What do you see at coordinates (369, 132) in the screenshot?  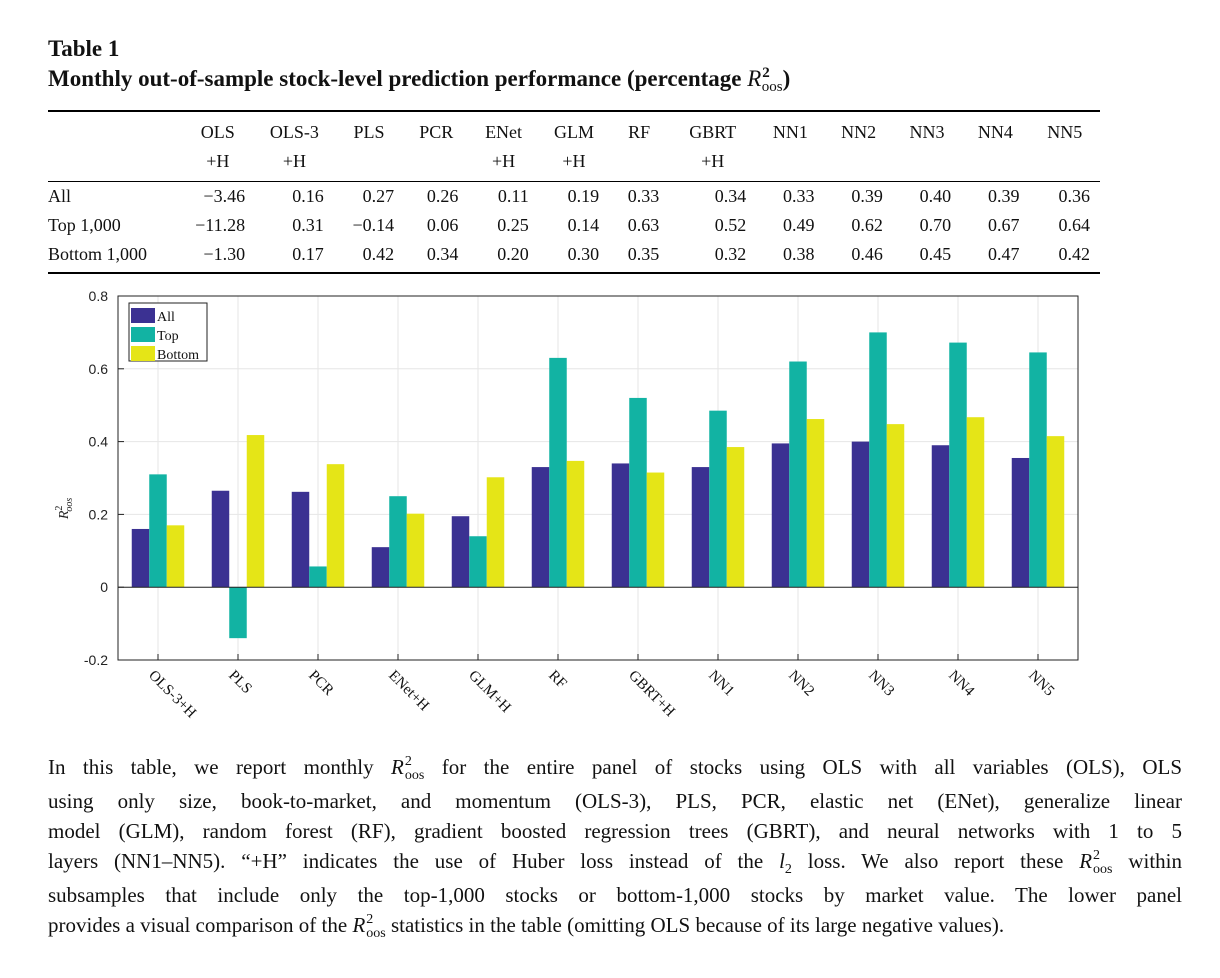 I see `column-header: PLS` at bounding box center [369, 132].